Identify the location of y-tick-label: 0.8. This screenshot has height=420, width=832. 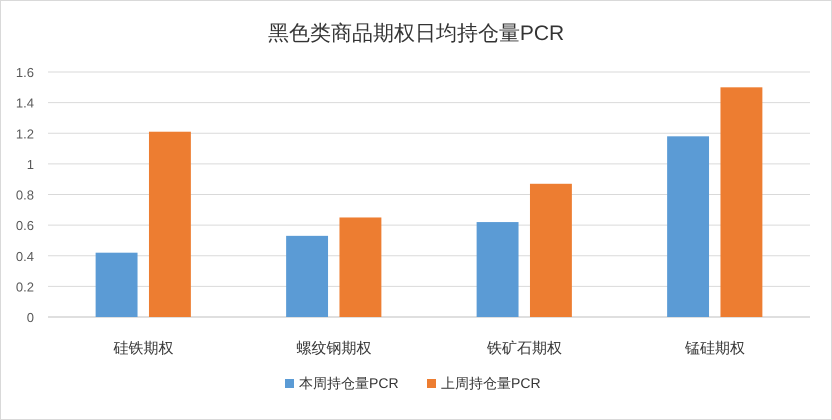
(25, 195).